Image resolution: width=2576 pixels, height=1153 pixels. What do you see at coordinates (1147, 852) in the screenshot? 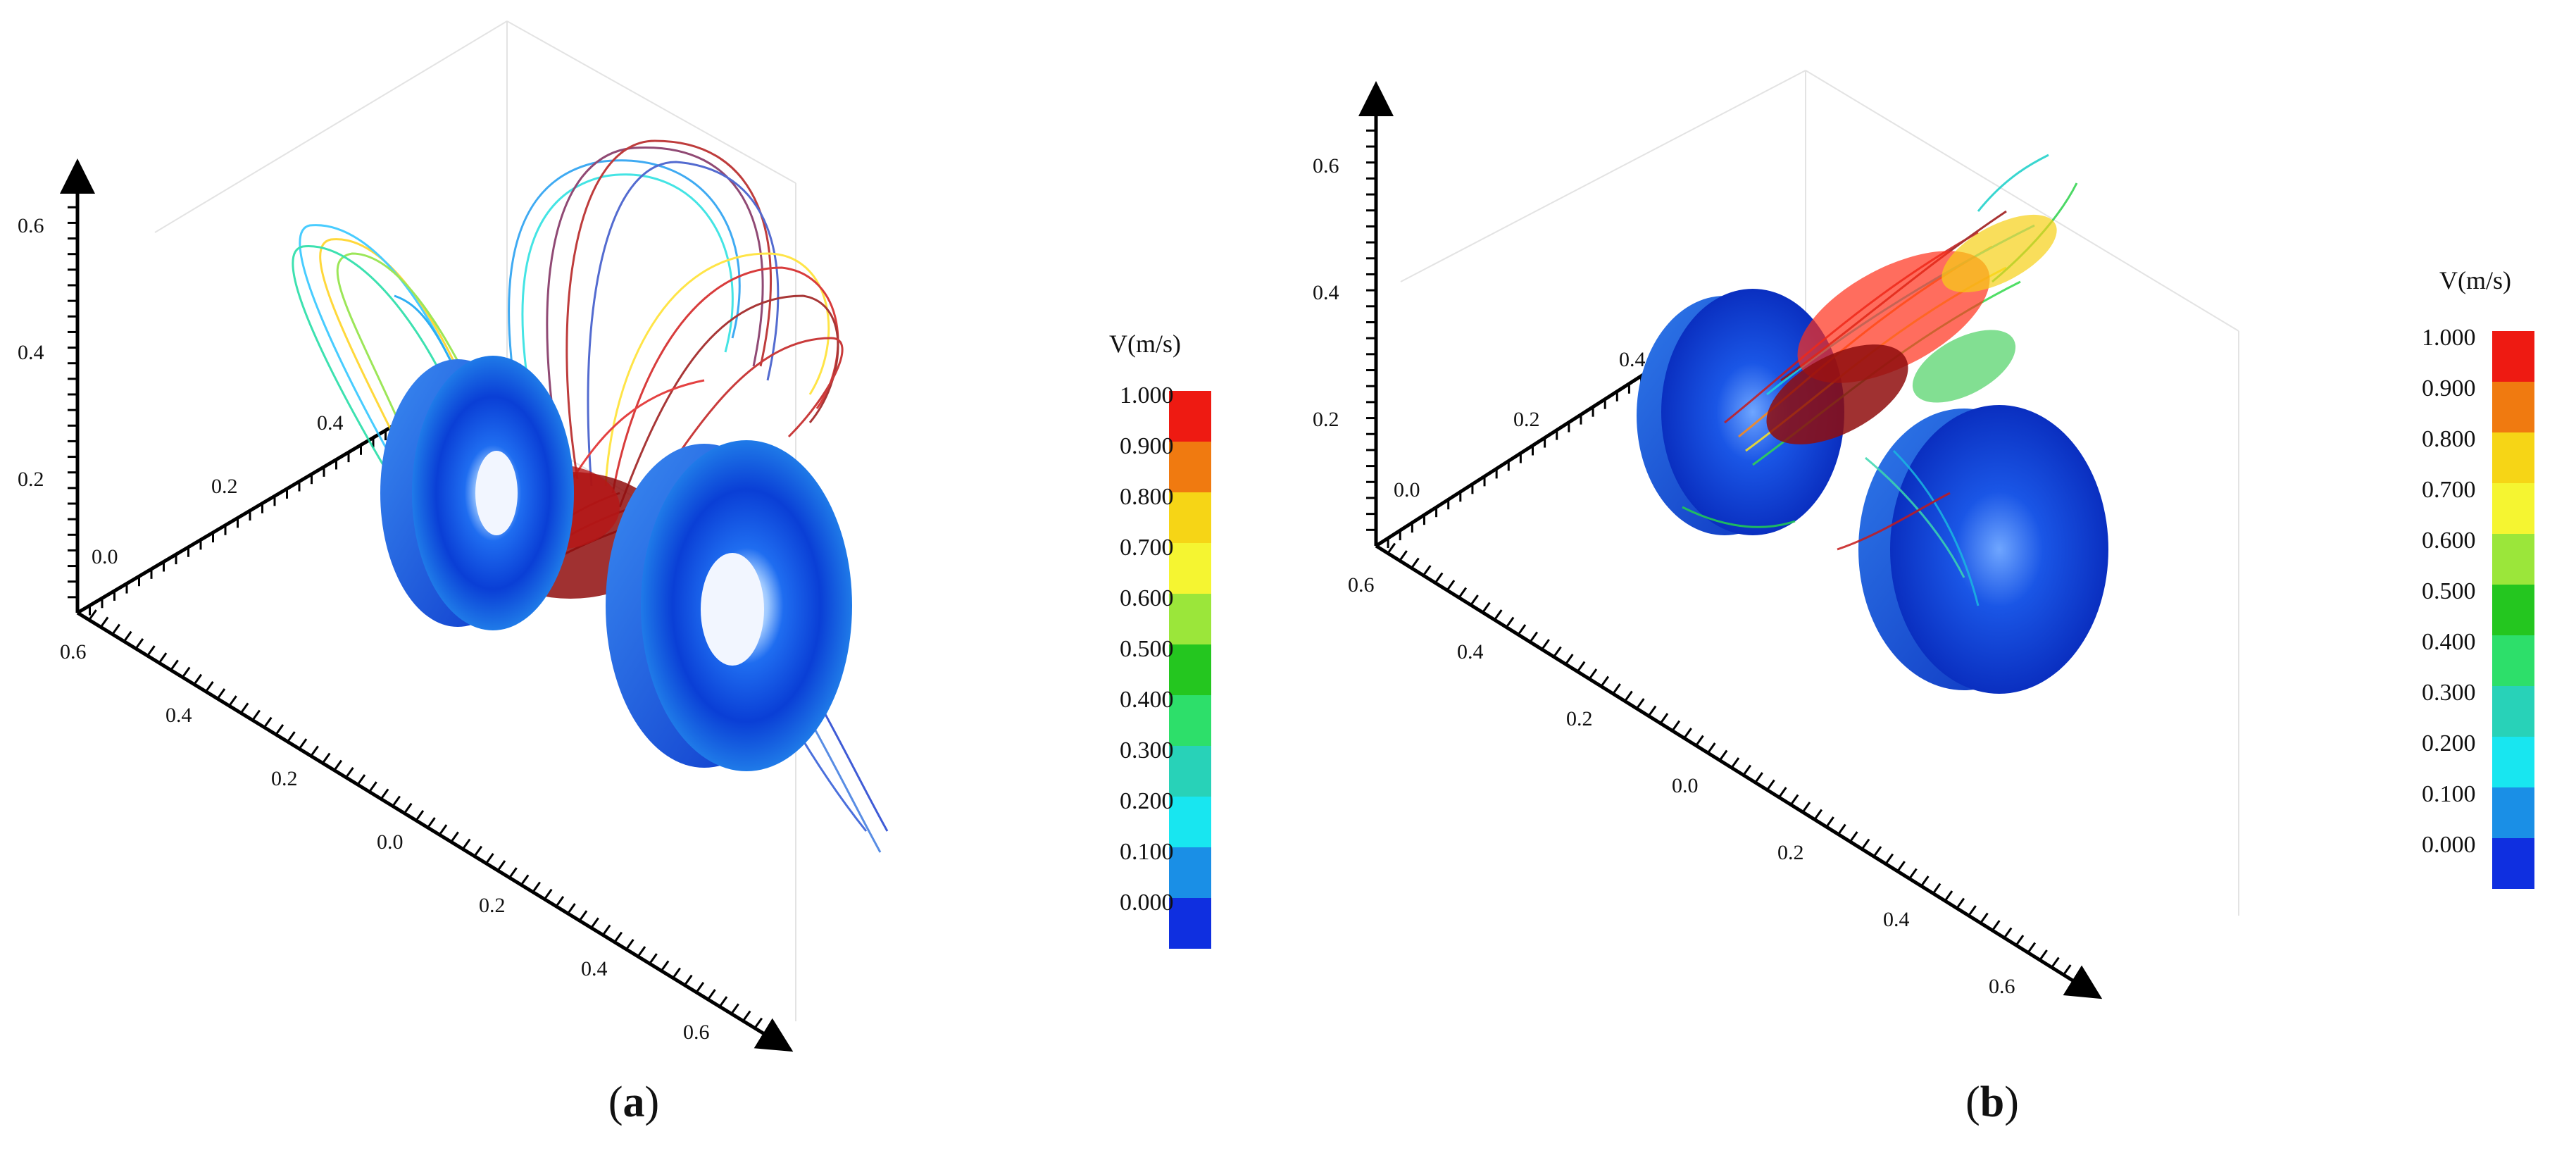
I see `colorbar-label: 0.100` at bounding box center [1147, 852].